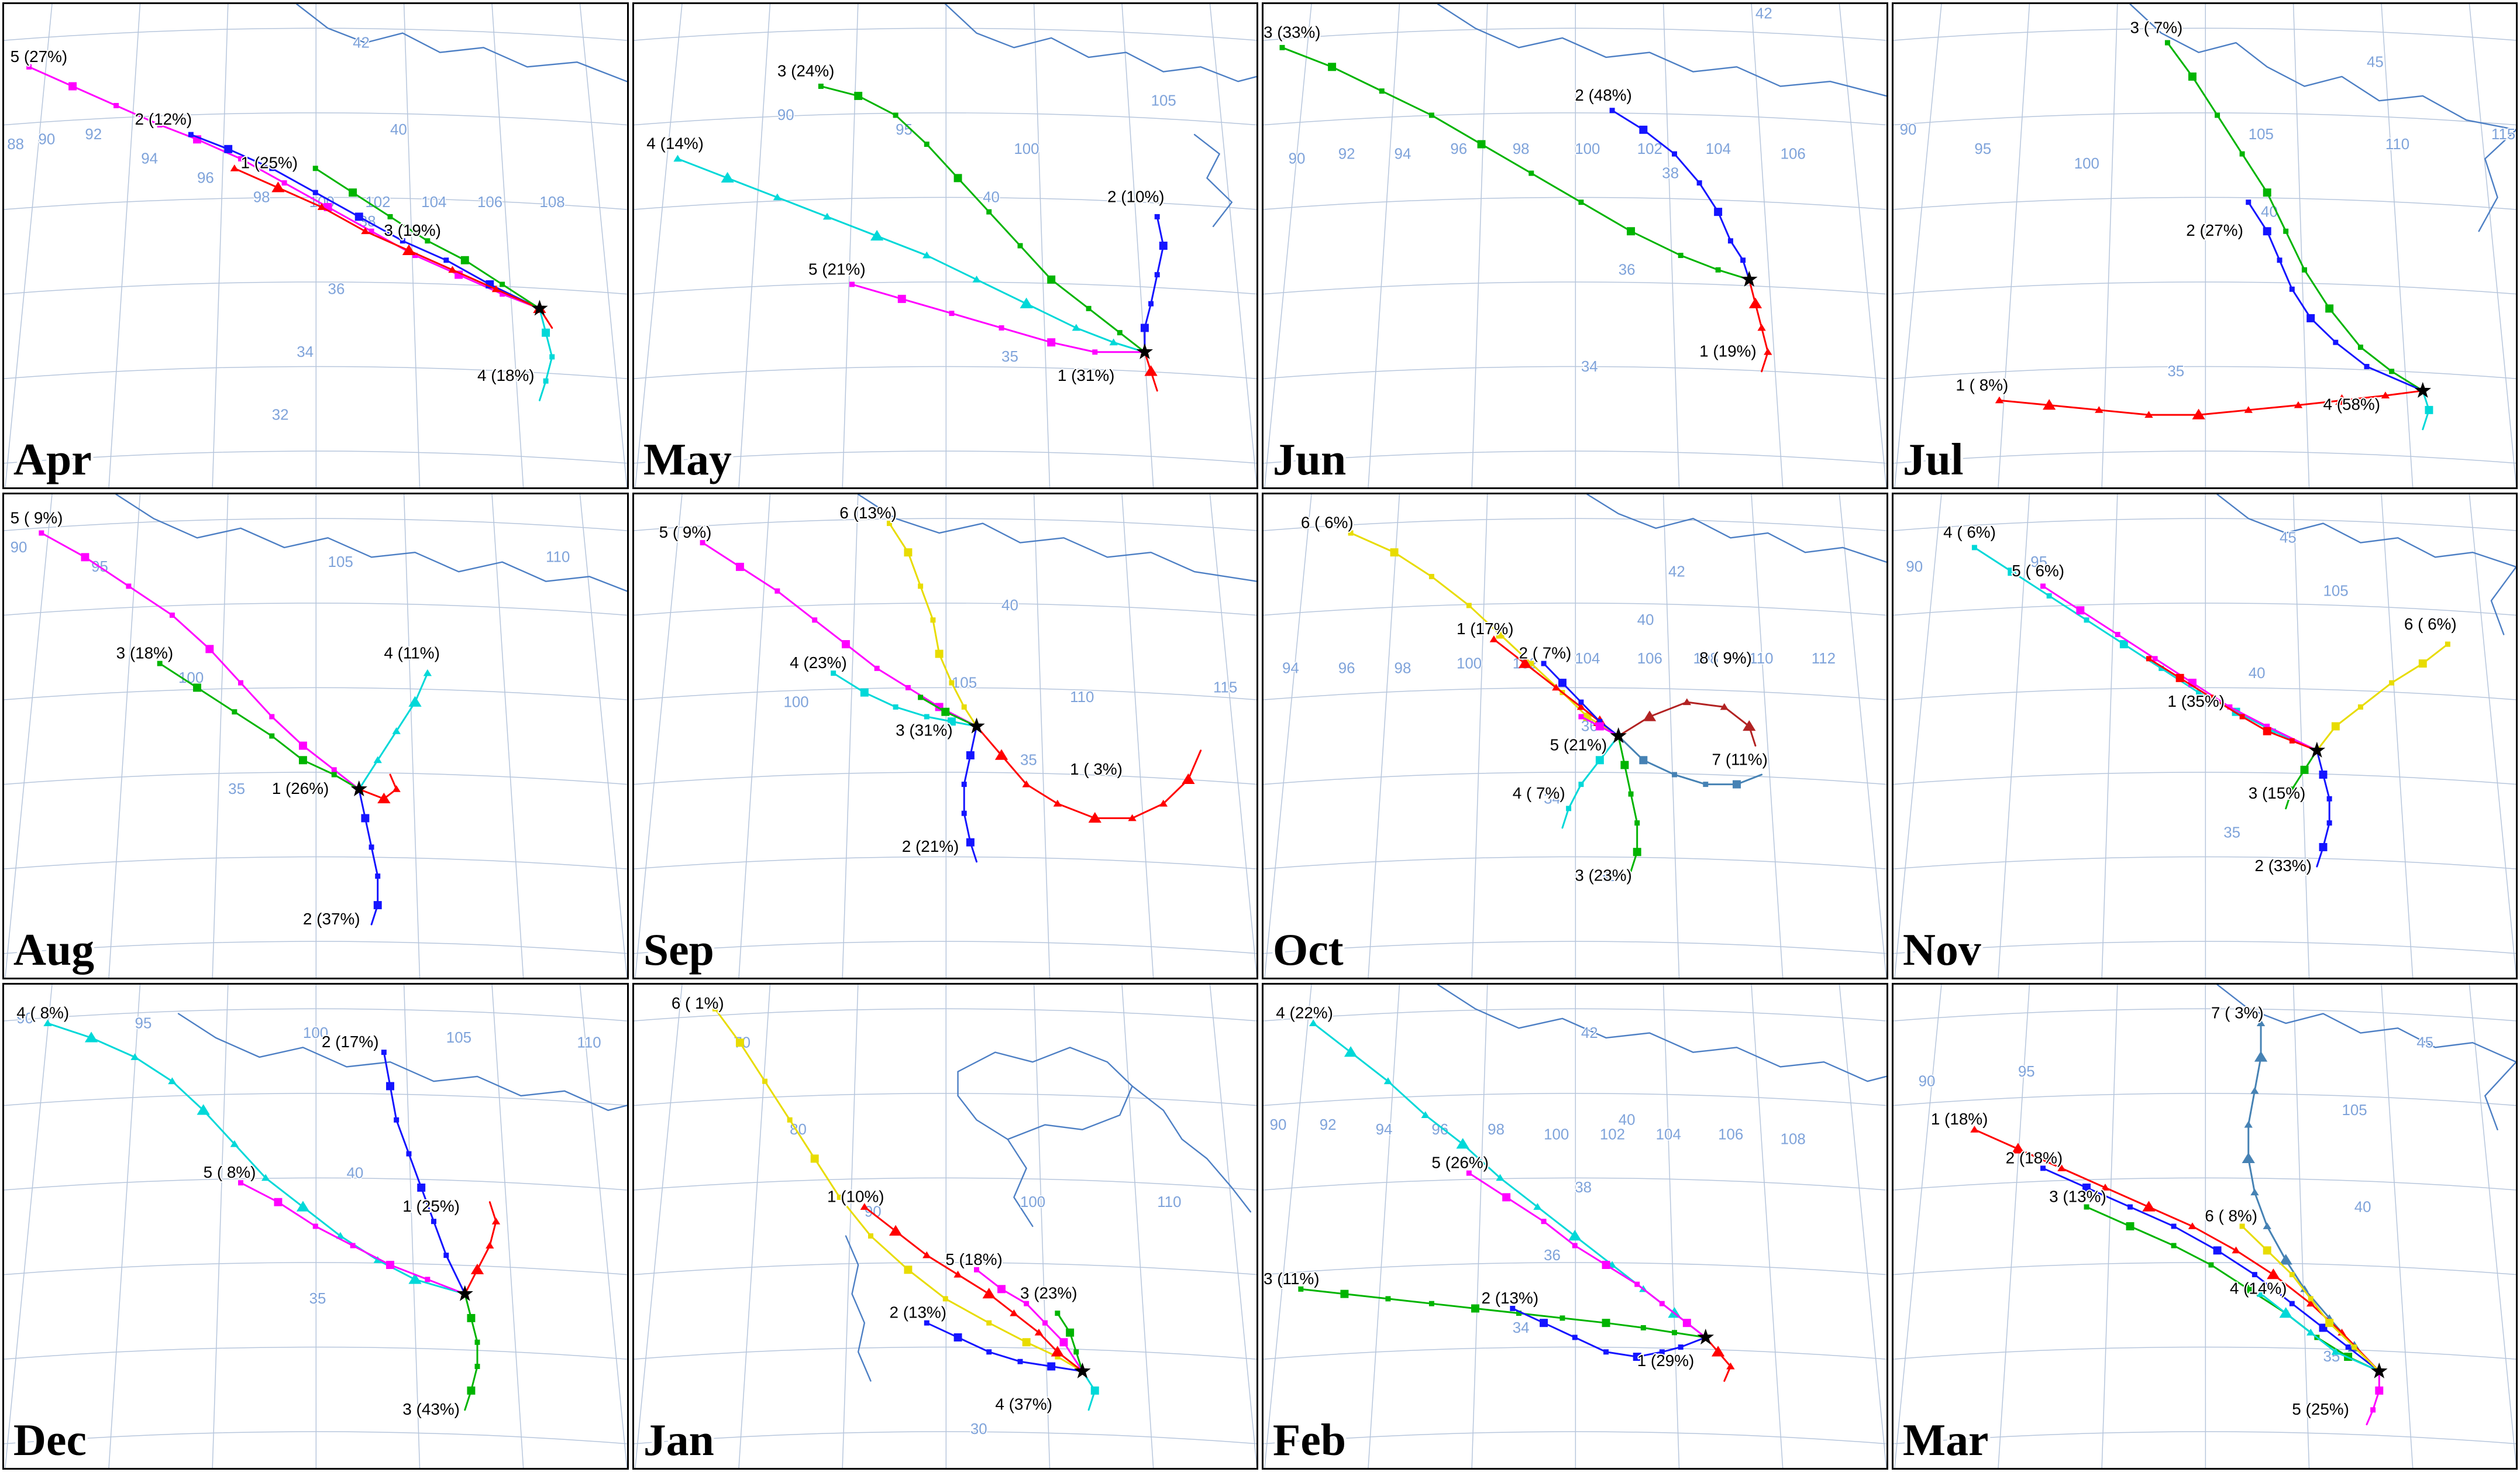  I want to click on month-label: Feb, so click(1310, 1440).